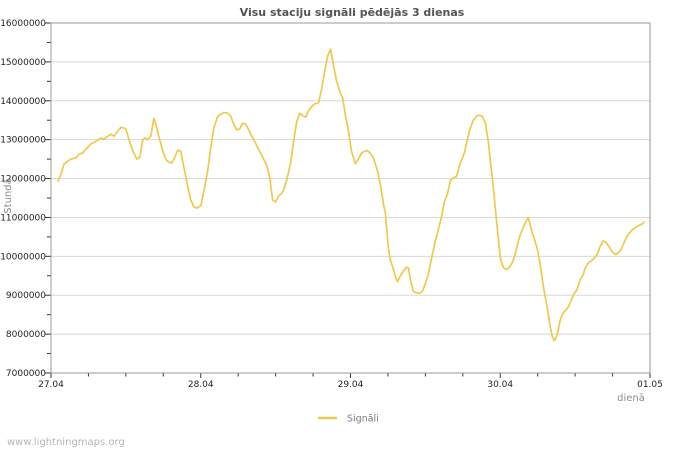 This screenshot has width=700, height=450. Describe the element at coordinates (23, 180) in the screenshot. I see `y-tick-label: 12000000` at that location.